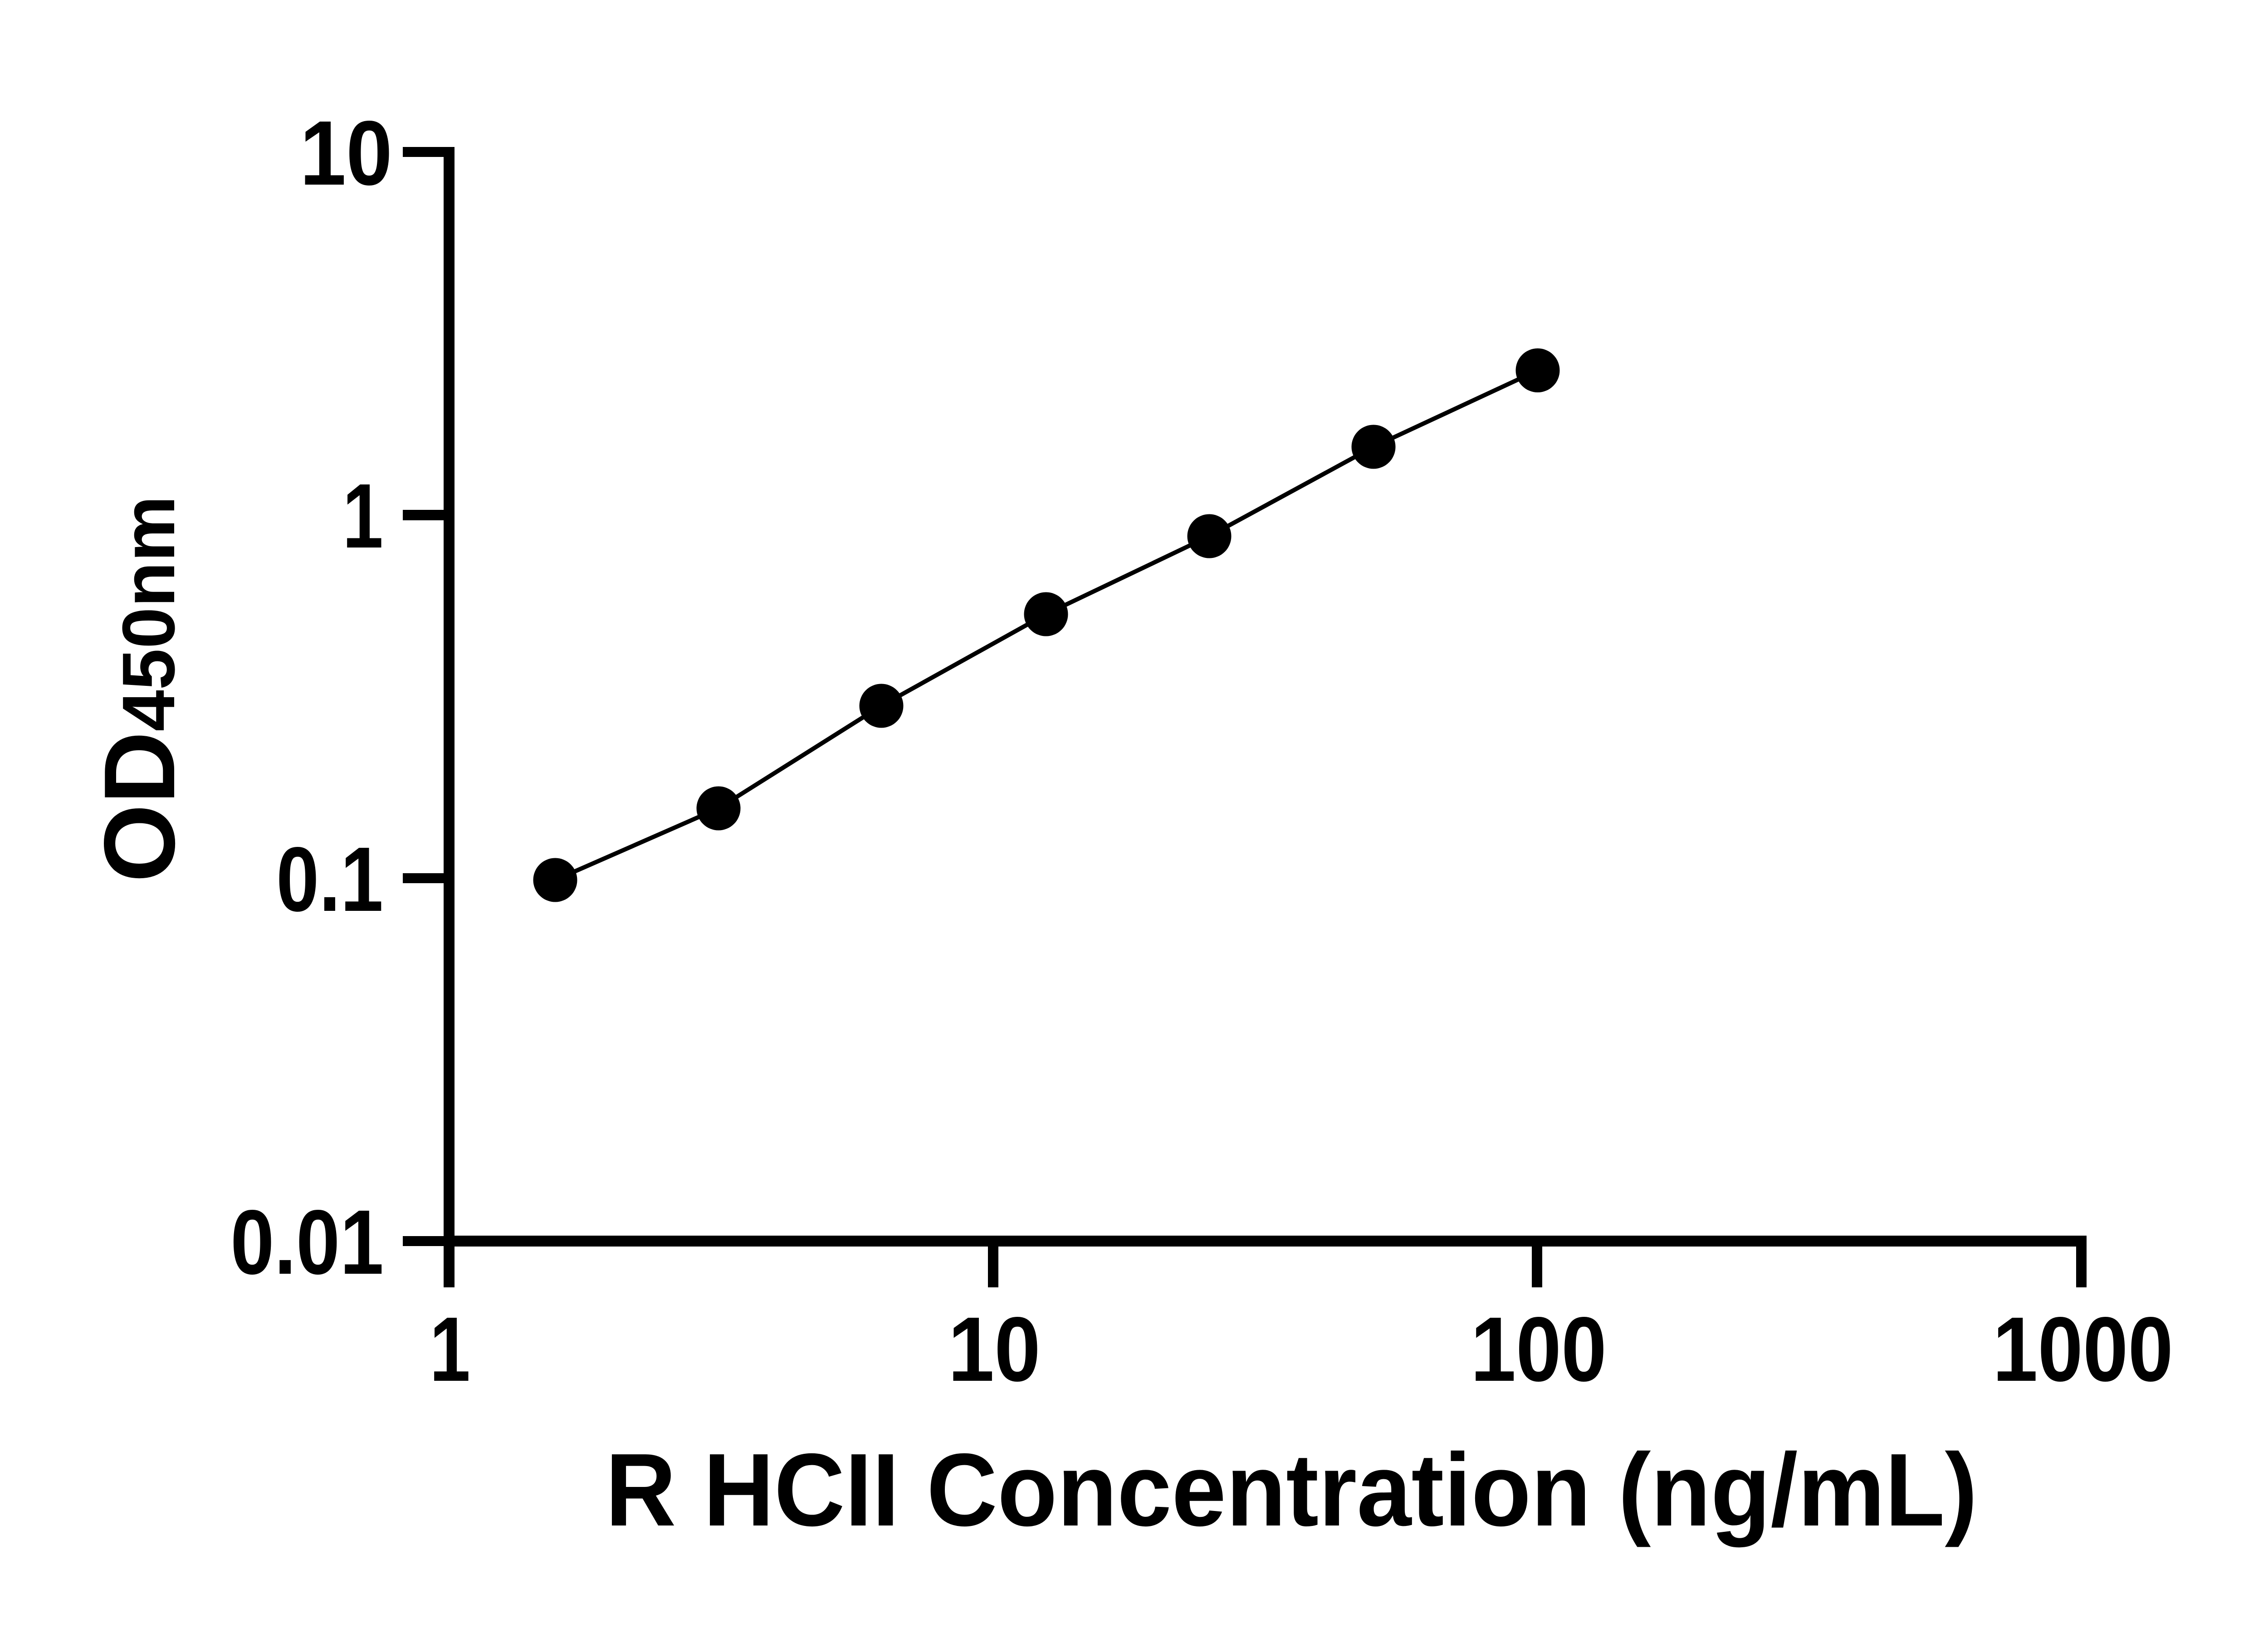 This screenshot has width=2268, height=1633. Describe the element at coordinates (2083, 1349) in the screenshot. I see `svg-text: 1000` at that location.